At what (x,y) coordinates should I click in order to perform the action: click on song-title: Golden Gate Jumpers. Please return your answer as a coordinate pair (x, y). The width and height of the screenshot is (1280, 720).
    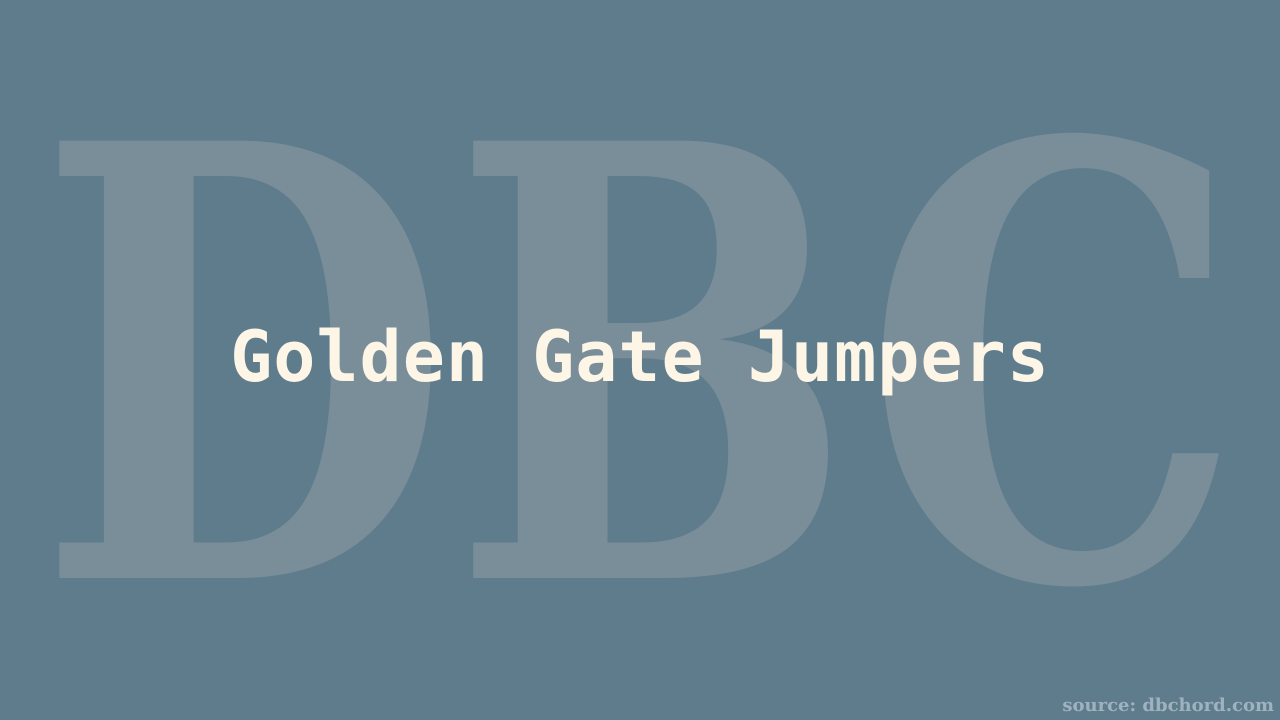
    Looking at the image, I should click on (640, 357).